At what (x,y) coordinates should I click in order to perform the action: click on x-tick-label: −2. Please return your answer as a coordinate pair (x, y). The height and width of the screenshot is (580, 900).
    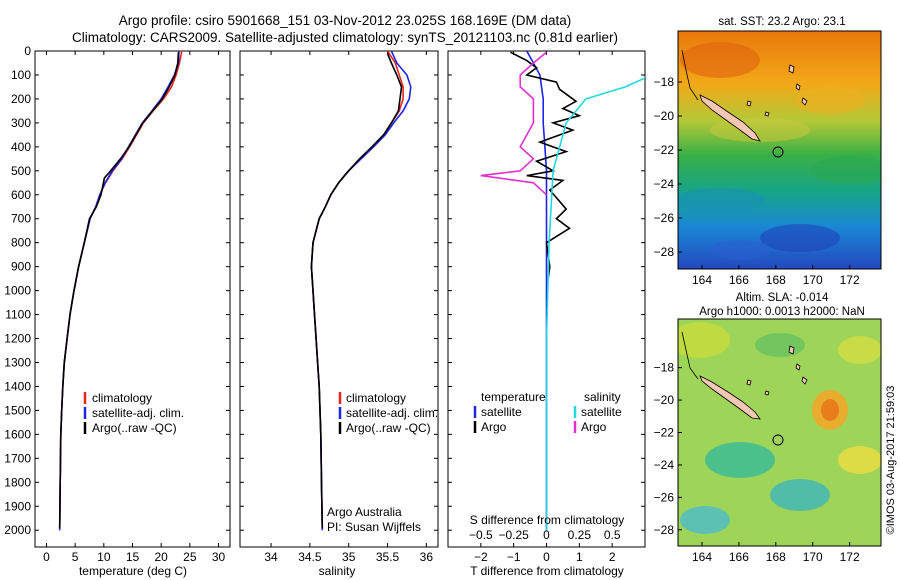
    Looking at the image, I should click on (481, 557).